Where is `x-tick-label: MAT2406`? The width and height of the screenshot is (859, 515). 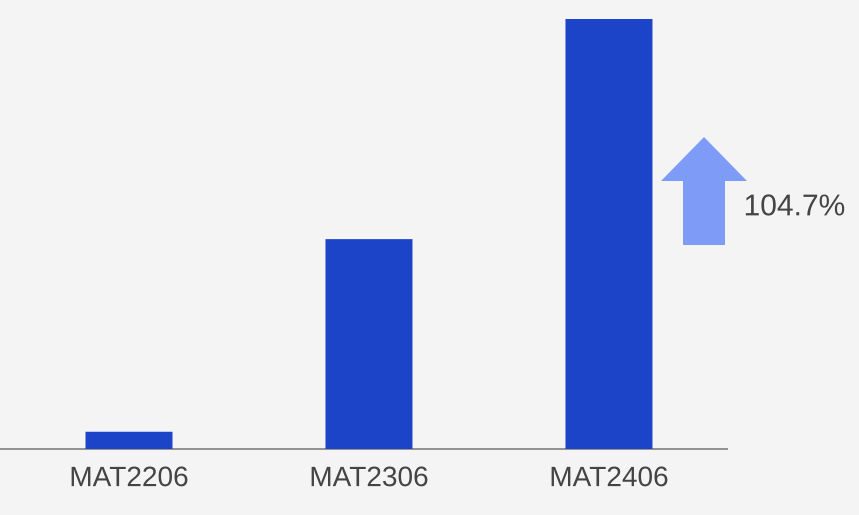
x-tick-label: MAT2406 is located at coordinates (610, 476).